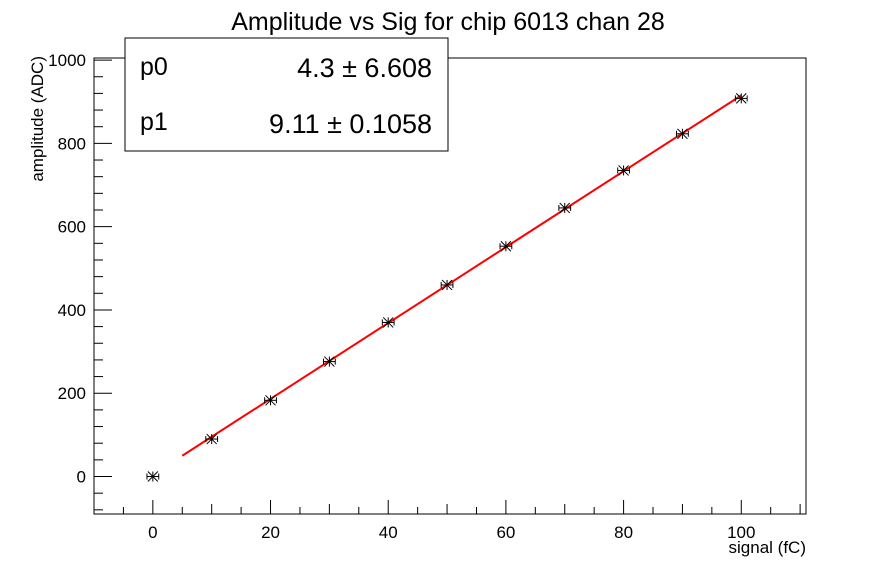 The height and width of the screenshot is (577, 896). What do you see at coordinates (152, 532) in the screenshot?
I see `x-tick-label: 0` at bounding box center [152, 532].